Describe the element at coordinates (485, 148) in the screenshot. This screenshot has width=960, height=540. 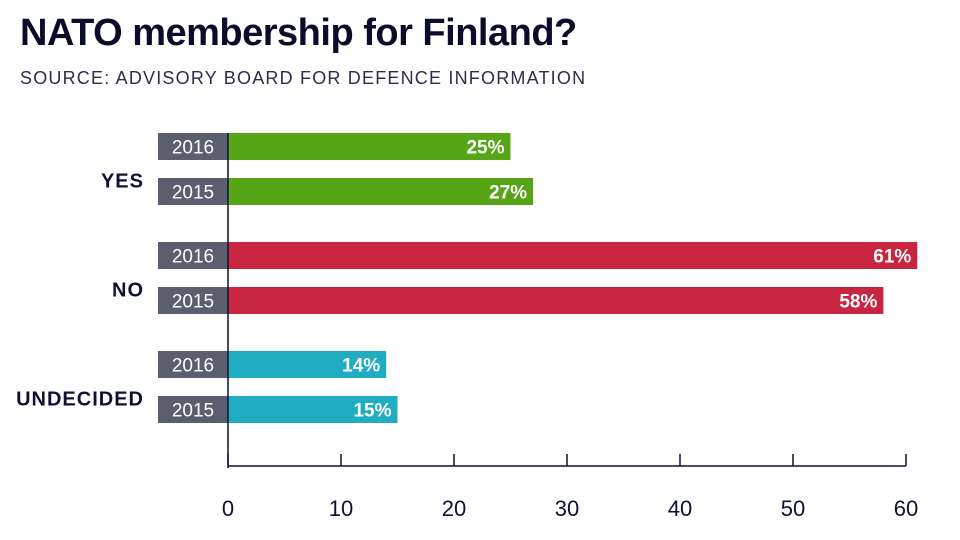
I see `data-label: 25%` at that location.